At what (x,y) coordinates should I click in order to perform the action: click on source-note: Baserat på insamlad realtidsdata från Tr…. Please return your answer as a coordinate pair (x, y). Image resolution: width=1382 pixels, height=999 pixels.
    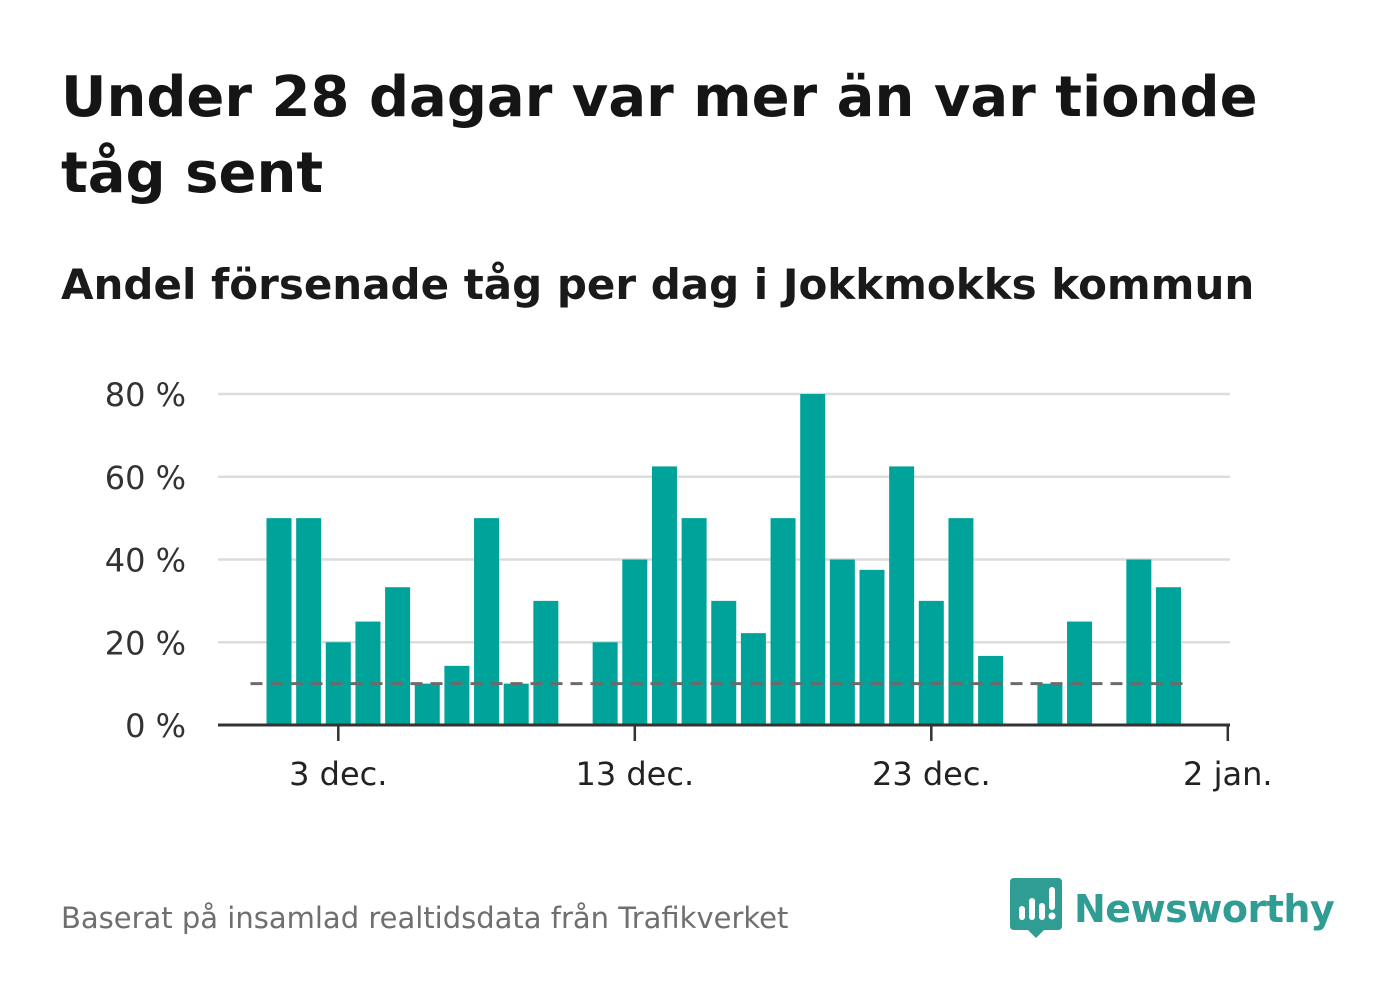
    Looking at the image, I should click on (425, 918).